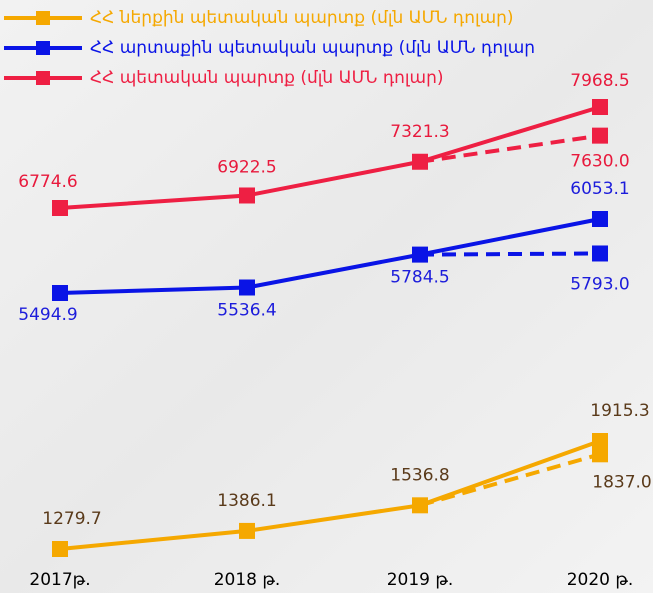 Image resolution: width=653 pixels, height=593 pixels. What do you see at coordinates (600, 580) in the screenshot?
I see `x-tick-label: 2020 թ.` at bounding box center [600, 580].